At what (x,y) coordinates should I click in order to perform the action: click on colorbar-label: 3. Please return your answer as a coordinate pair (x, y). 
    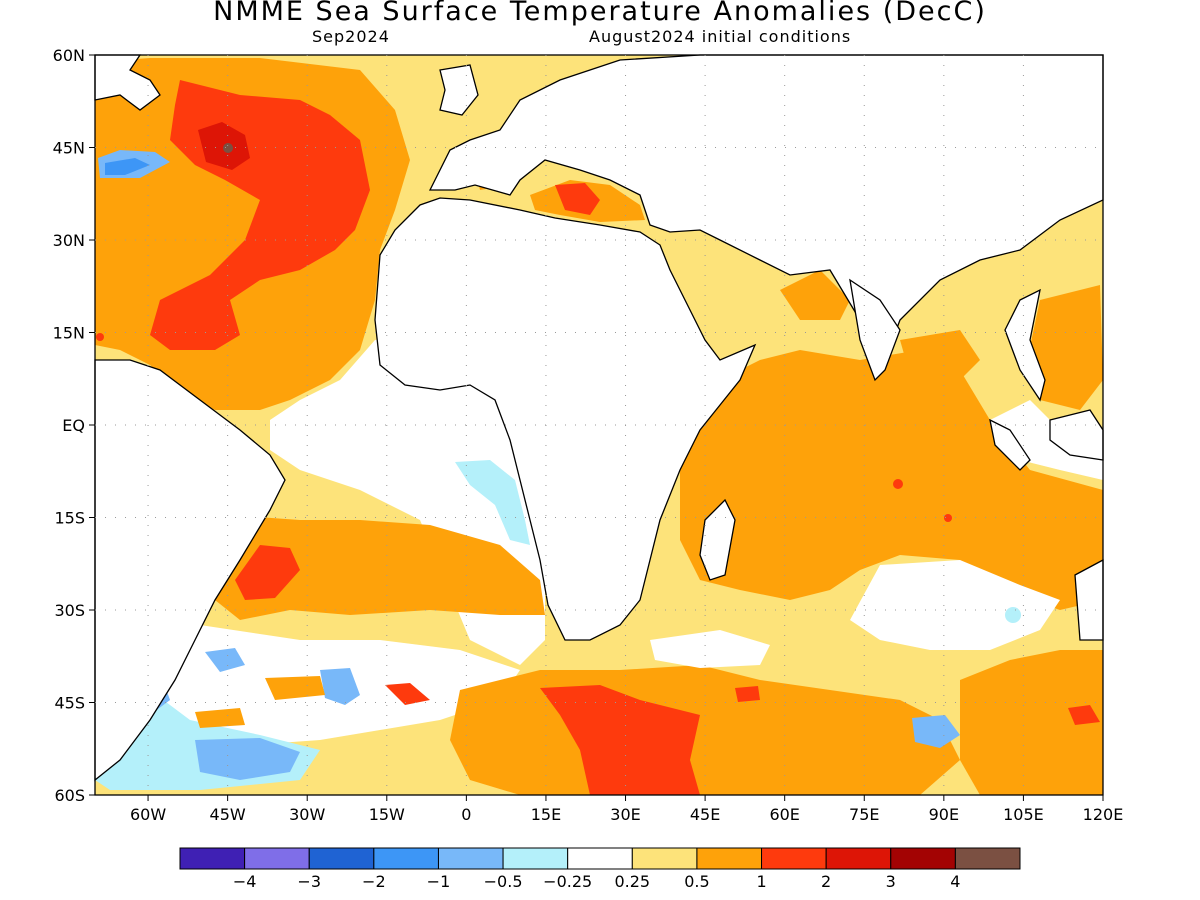
    Looking at the image, I should click on (891, 881).